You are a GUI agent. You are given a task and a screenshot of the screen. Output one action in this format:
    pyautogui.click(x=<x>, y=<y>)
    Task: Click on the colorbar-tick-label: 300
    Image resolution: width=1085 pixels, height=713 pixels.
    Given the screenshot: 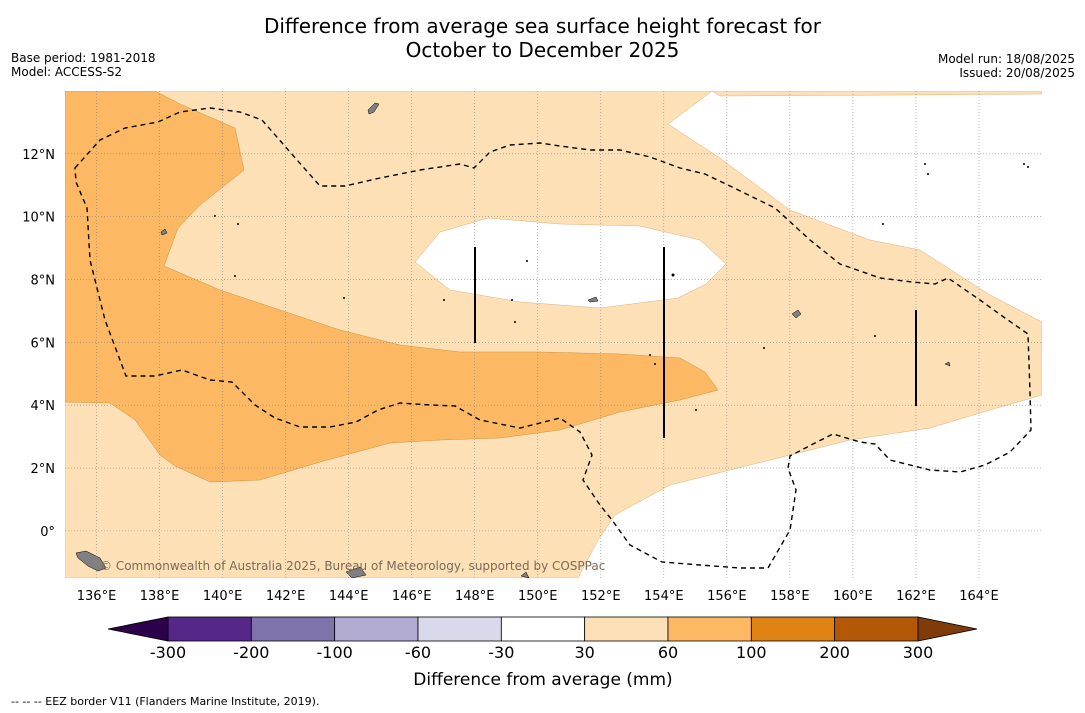 What is the action you would take?
    pyautogui.click(x=918, y=652)
    